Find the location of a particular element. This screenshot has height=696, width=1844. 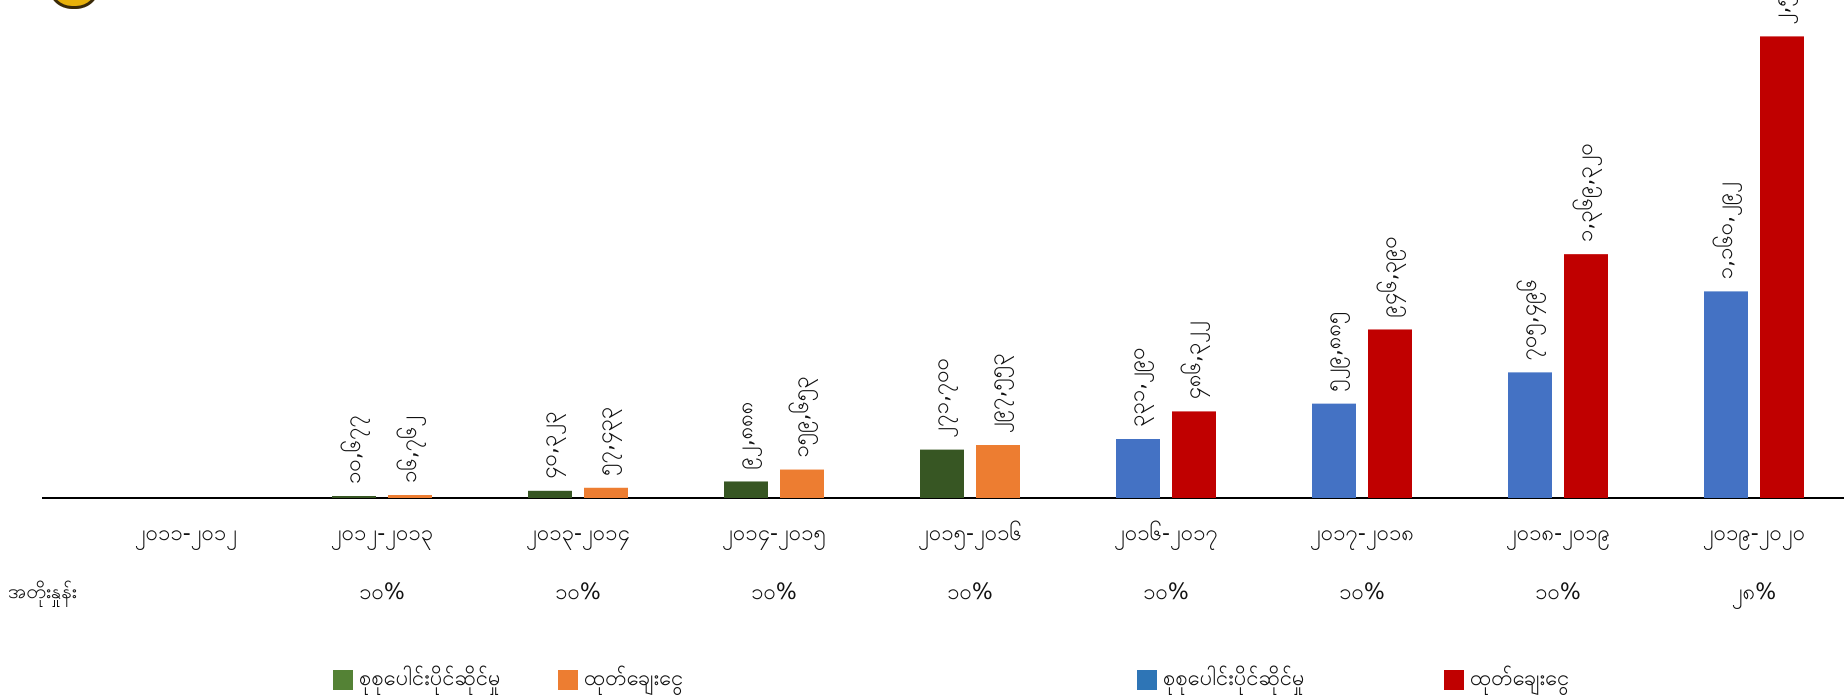

rate-label-6: ၁၀% is located at coordinates (1362, 592).